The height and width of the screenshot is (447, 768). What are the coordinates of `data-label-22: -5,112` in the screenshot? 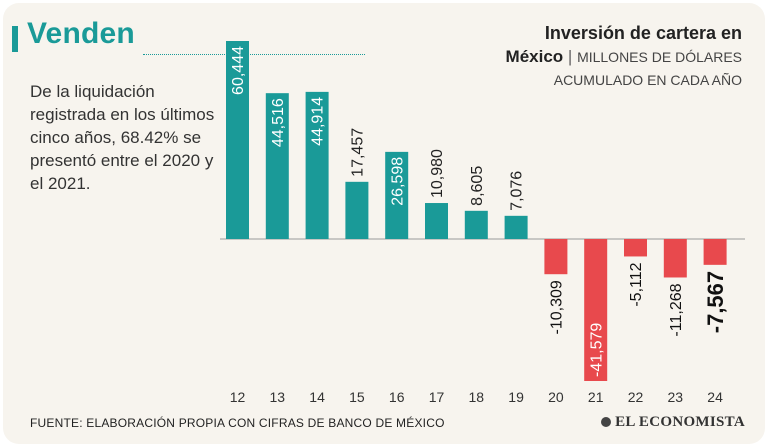 It's located at (636, 284).